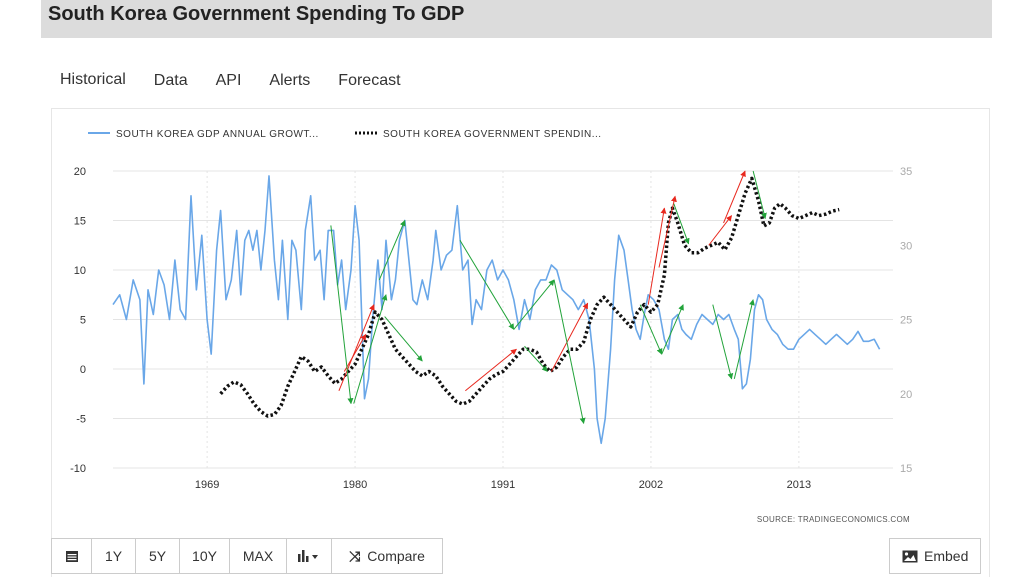 The width and height of the screenshot is (1024, 577). I want to click on y-axis-right: 35 30 25 20 15, so click(906, 320).